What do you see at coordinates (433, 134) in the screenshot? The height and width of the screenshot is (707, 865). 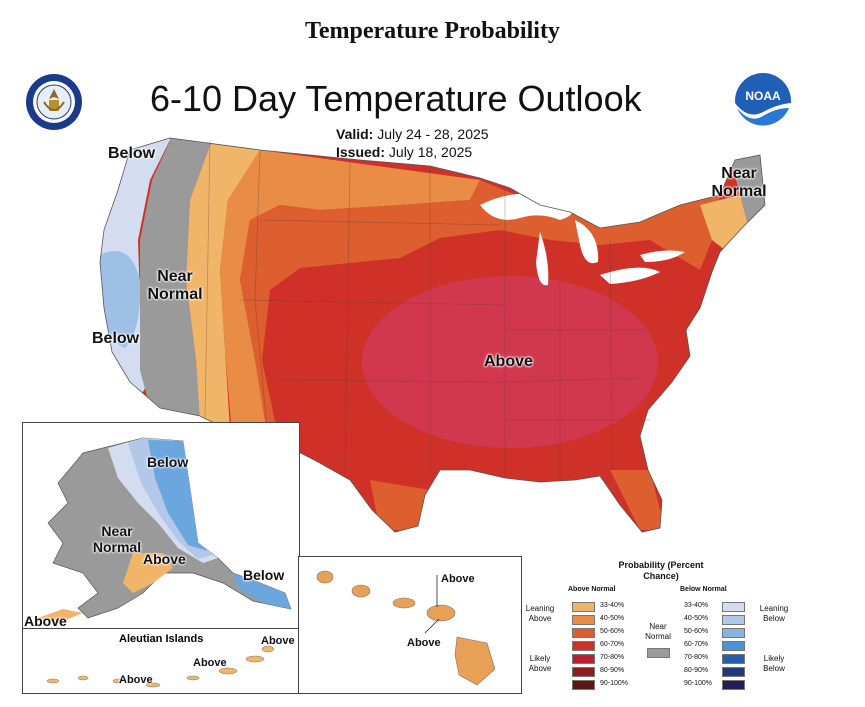 I see `valid-value: July 24 - 28, 2025` at bounding box center [433, 134].